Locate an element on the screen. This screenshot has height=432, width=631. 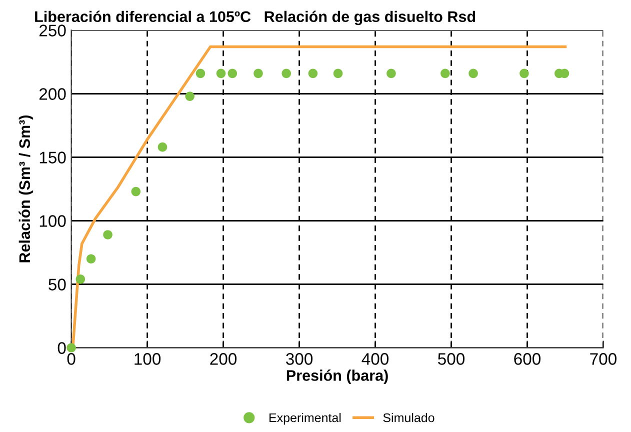
legend-label: Experimental is located at coordinates (305, 418).